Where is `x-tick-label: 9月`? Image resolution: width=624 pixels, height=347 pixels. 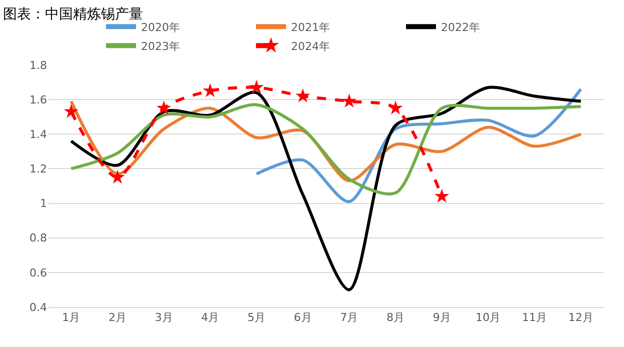 x-tick-label: 9月 is located at coordinates (441, 317).